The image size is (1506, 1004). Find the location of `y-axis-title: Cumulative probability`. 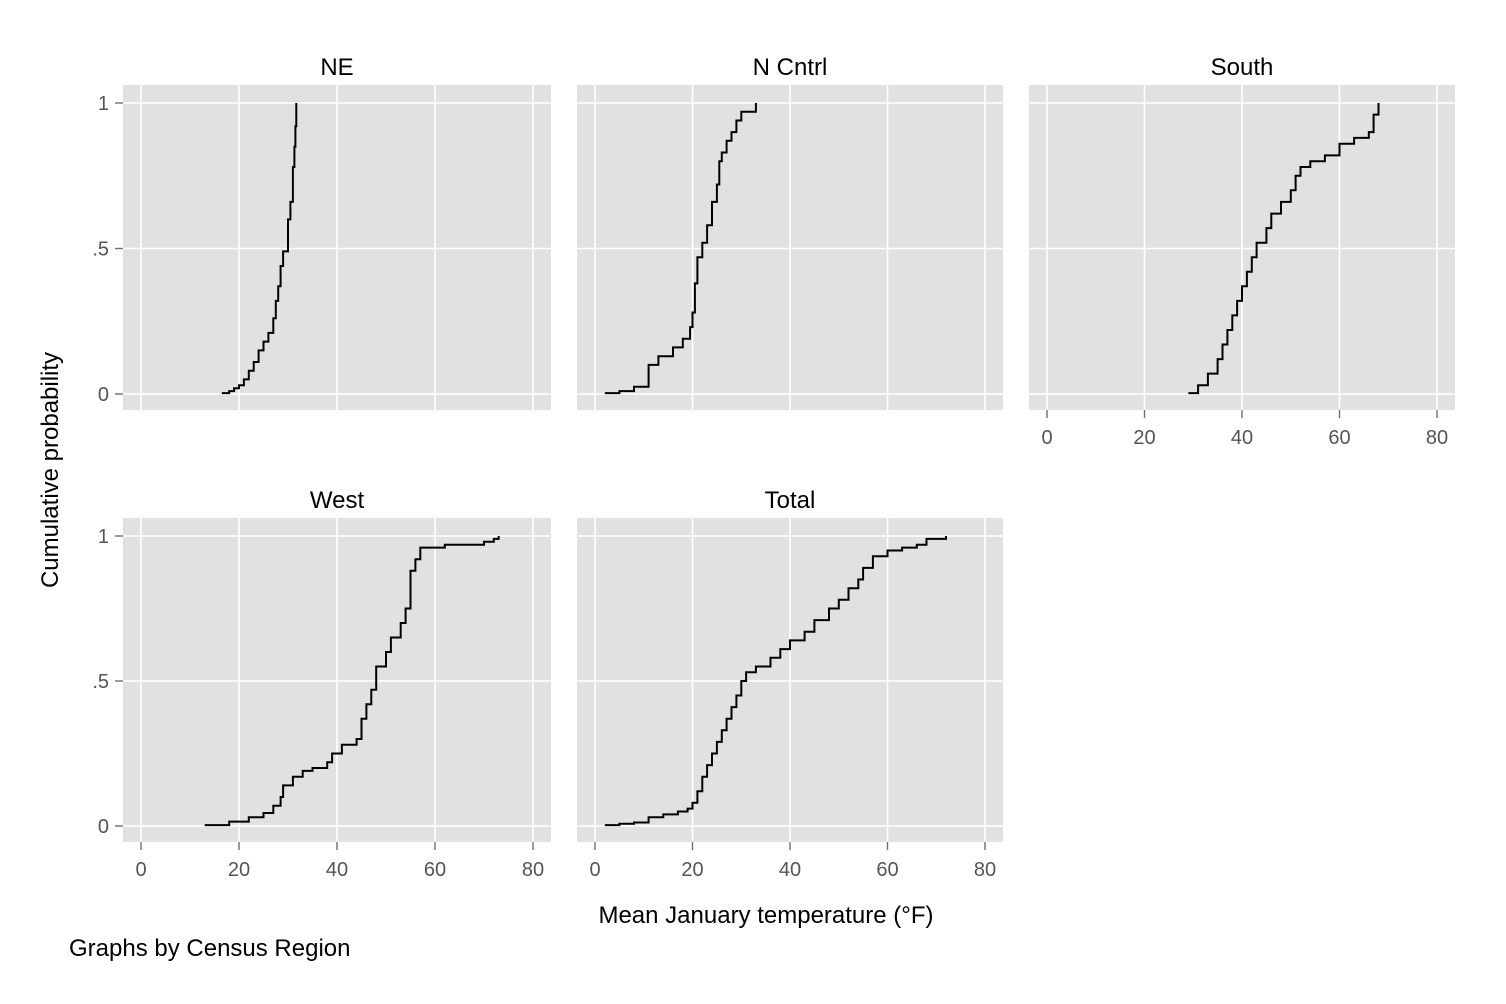

y-axis-title: Cumulative probability is located at coordinates (50, 470).